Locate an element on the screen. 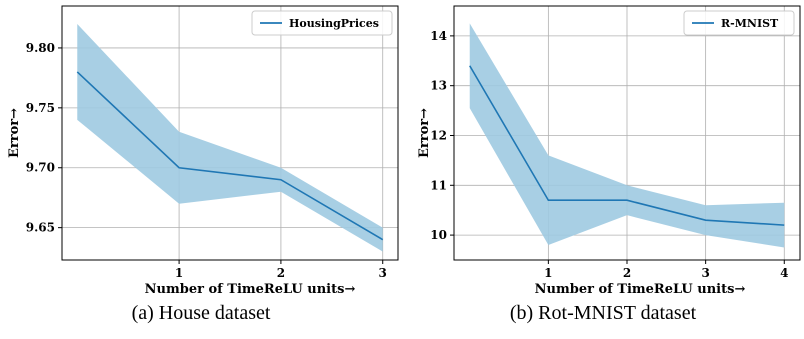 The image size is (804, 339). legend-label: HousingPrices is located at coordinates (334, 23).